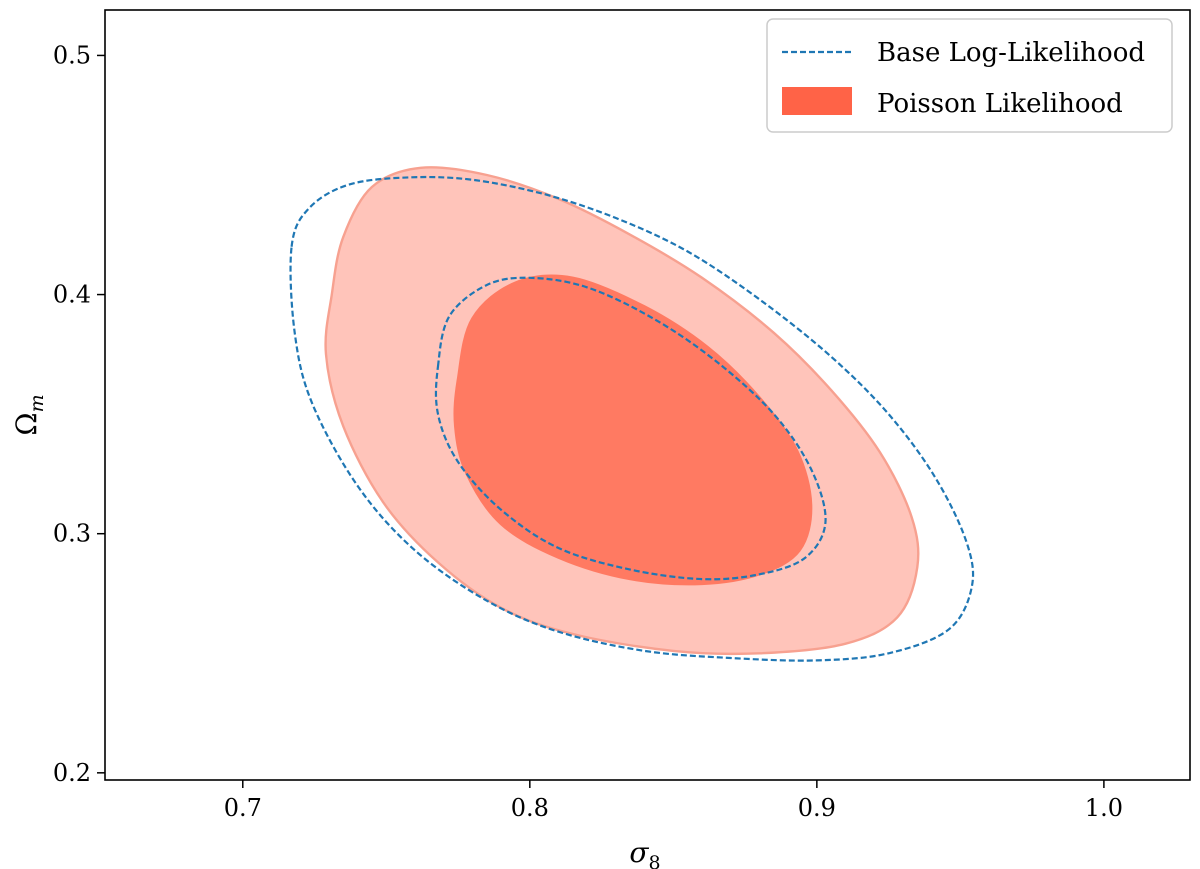 The height and width of the screenshot is (869, 1200). I want to click on x-tick-label: 0.8, so click(530, 808).